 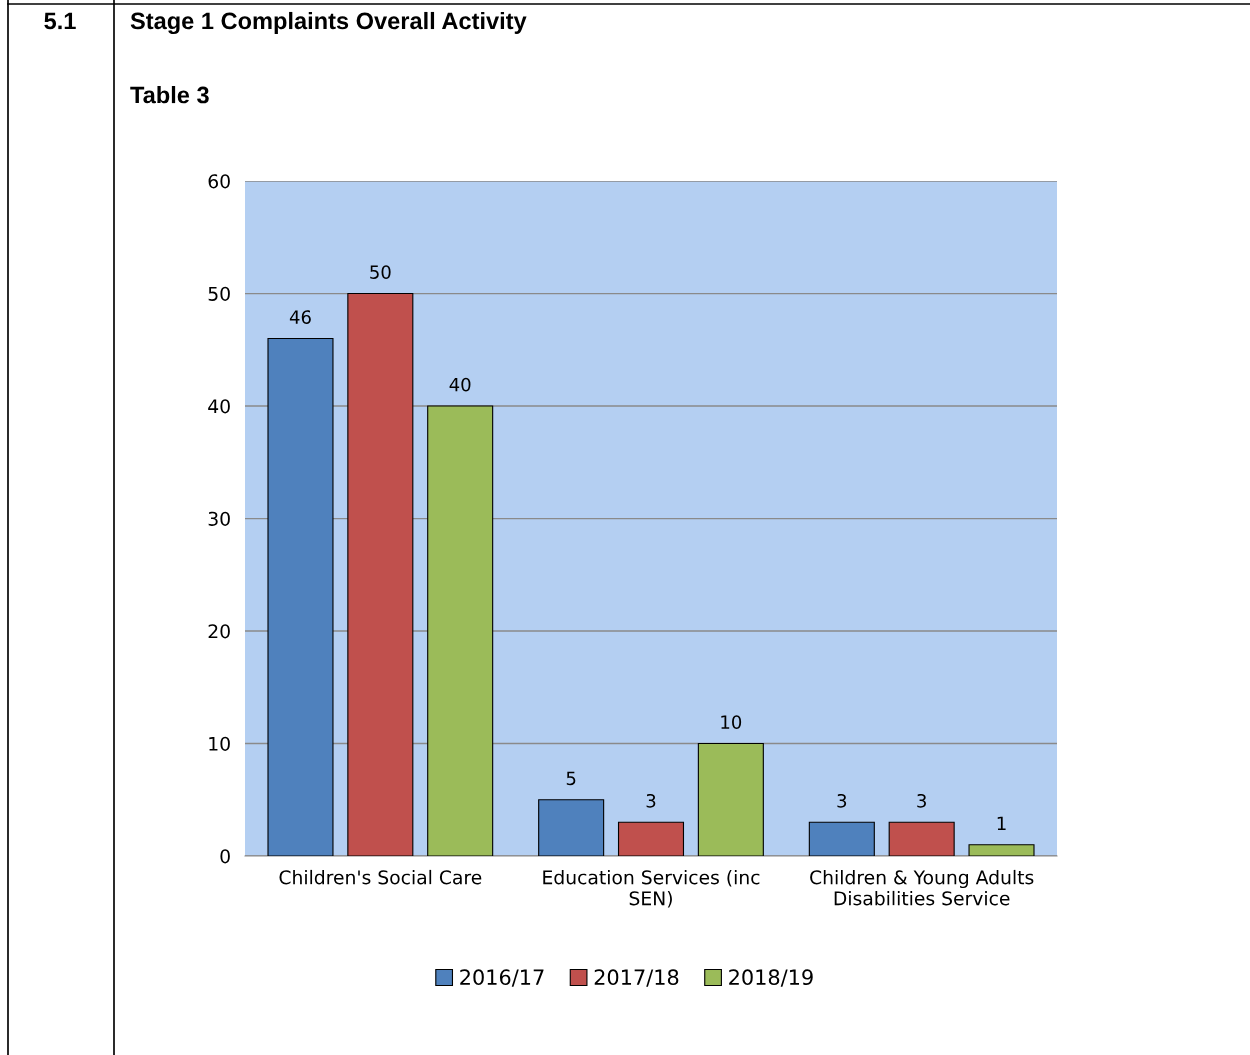 What do you see at coordinates (219, 181) in the screenshot?
I see `y-tick-label: 60` at bounding box center [219, 181].